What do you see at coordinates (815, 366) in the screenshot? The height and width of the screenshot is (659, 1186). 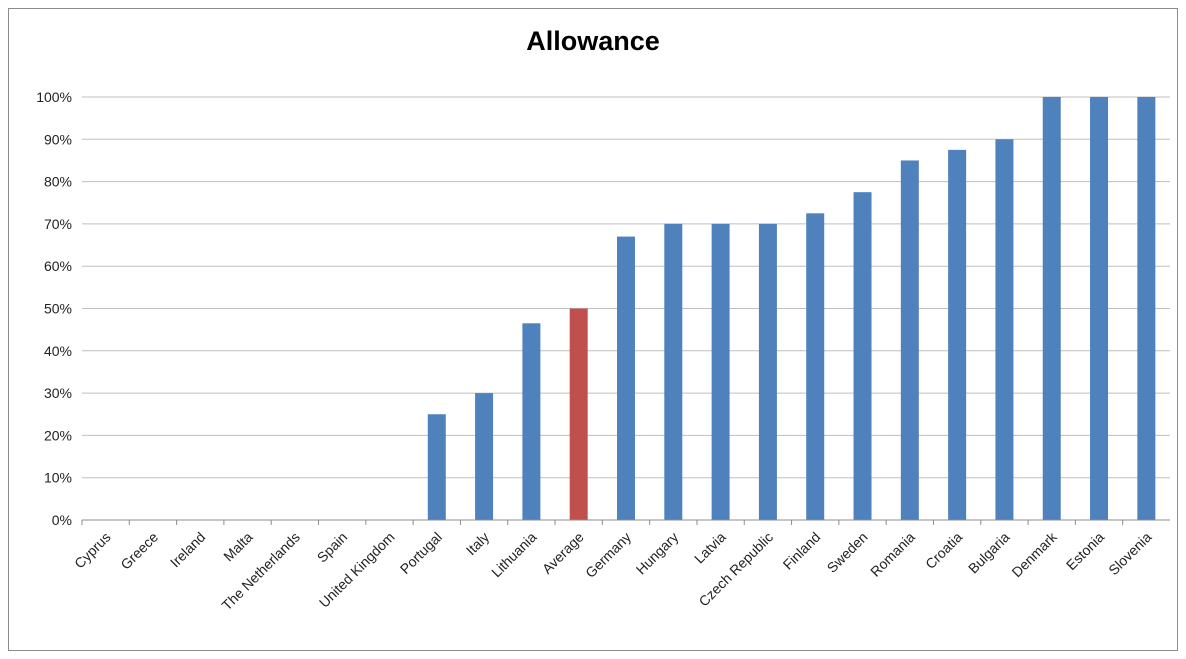 I see `bar-finland` at bounding box center [815, 366].